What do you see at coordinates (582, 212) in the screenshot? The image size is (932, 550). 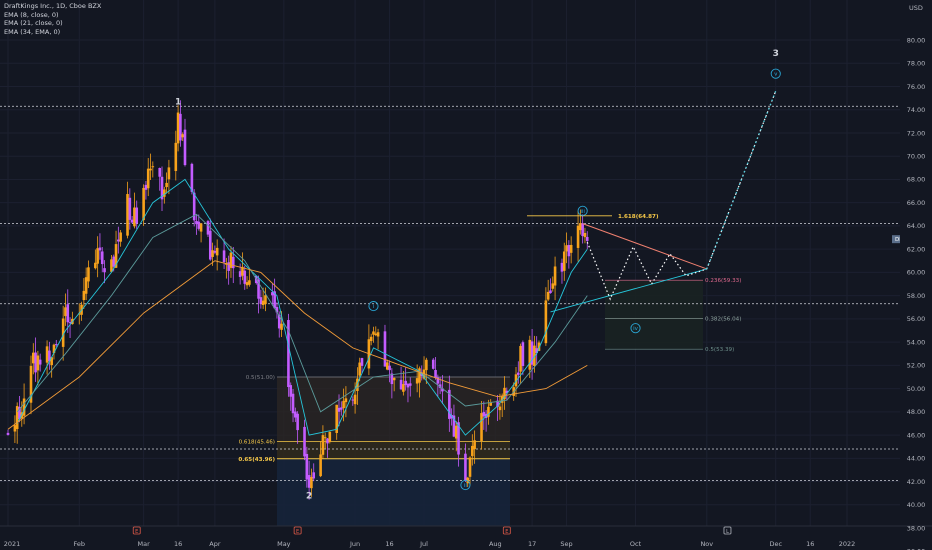 I see `wave-label-iii: iii` at bounding box center [582, 212].